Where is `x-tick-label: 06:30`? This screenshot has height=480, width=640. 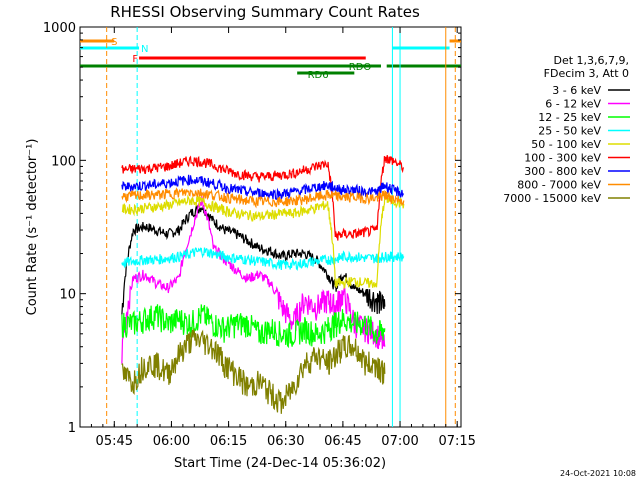 x-tick-label: 06:30 is located at coordinates (285, 441).